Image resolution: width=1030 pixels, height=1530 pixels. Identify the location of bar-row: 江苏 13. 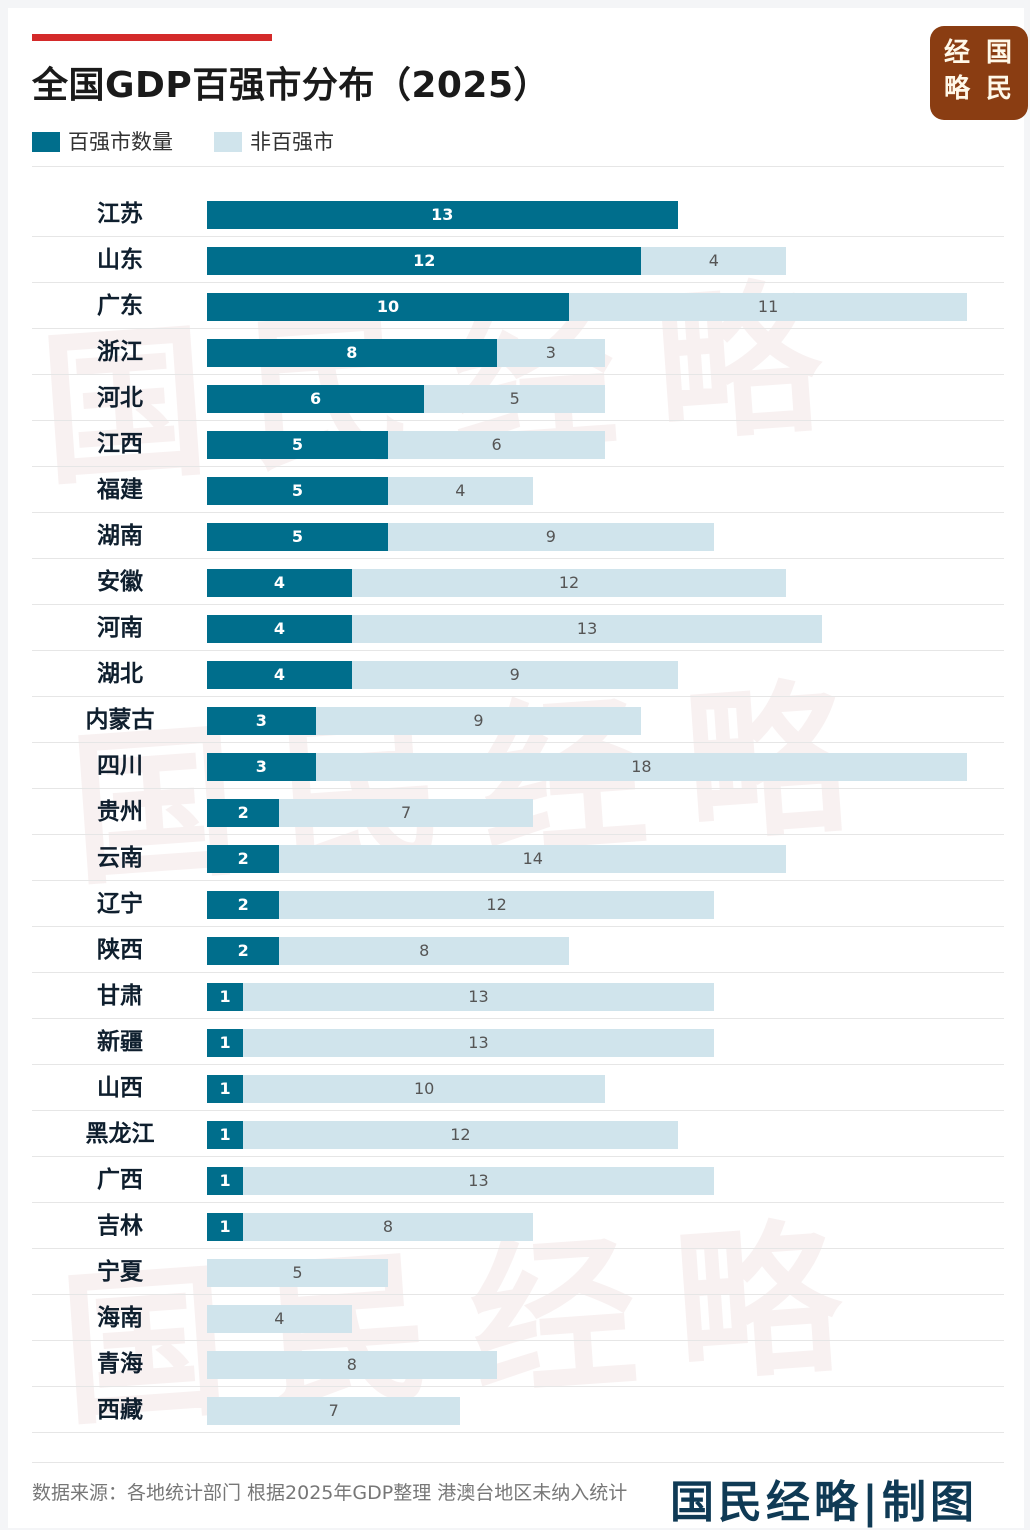
(515, 214).